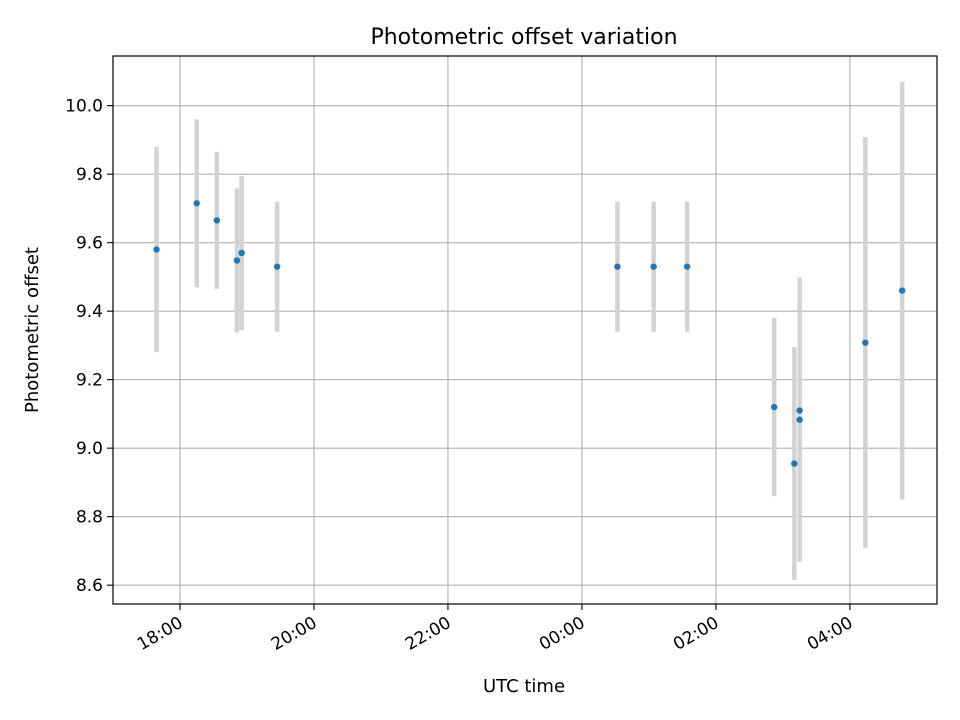 The height and width of the screenshot is (720, 960). I want to click on chart-title: Photometric offset variation, so click(523, 37).